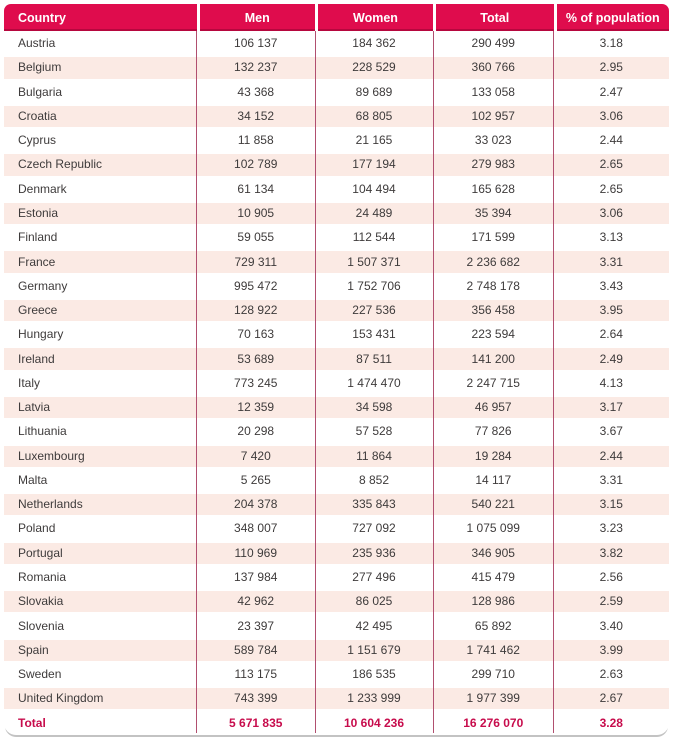 This screenshot has height=741, width=674. I want to click on country-cell: Luxembourg, so click(51, 455).